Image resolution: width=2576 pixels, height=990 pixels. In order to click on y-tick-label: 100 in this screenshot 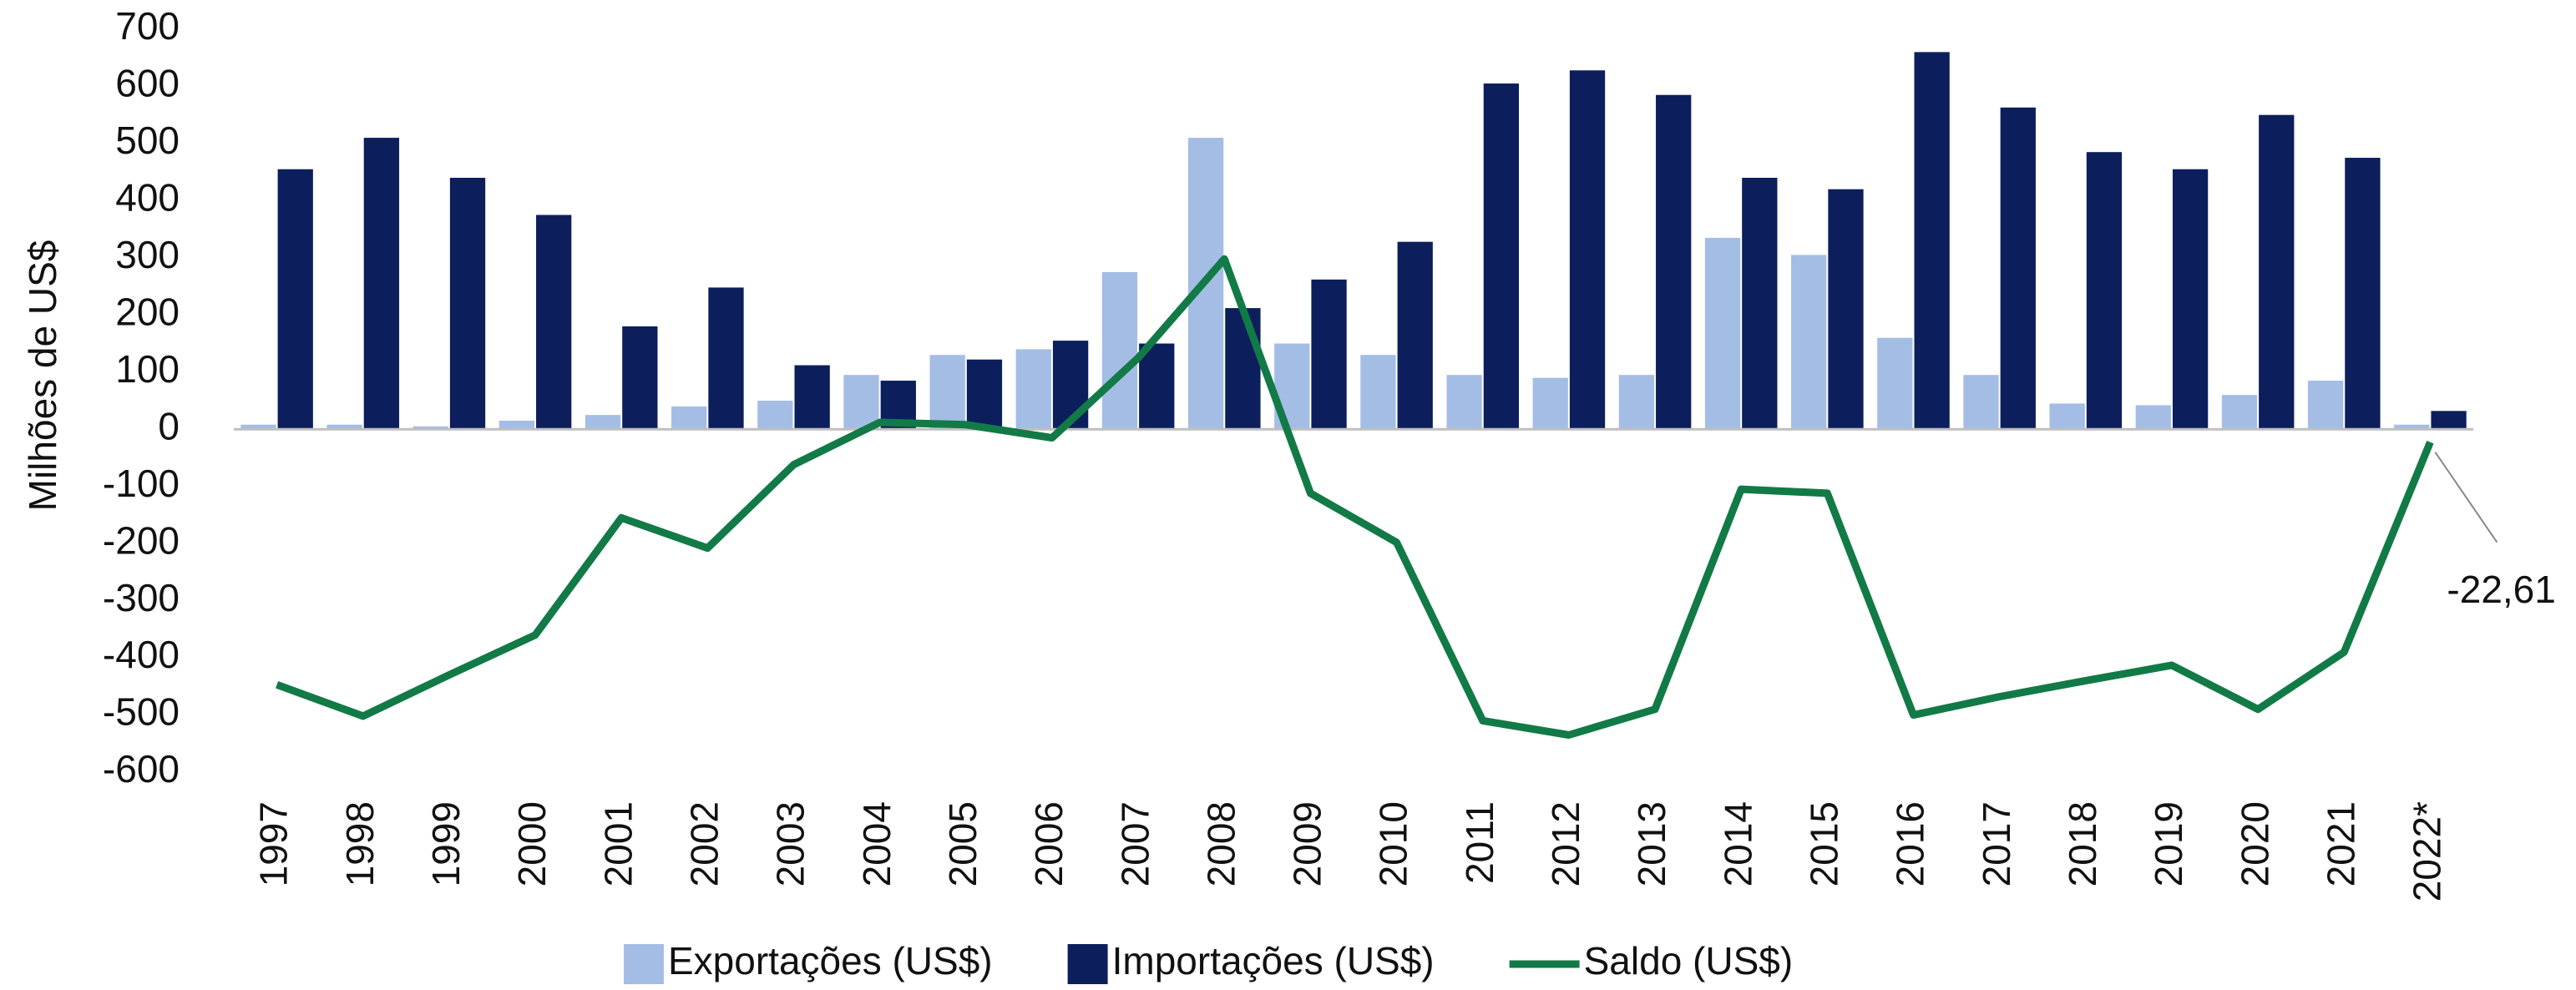, I will do `click(147, 369)`.